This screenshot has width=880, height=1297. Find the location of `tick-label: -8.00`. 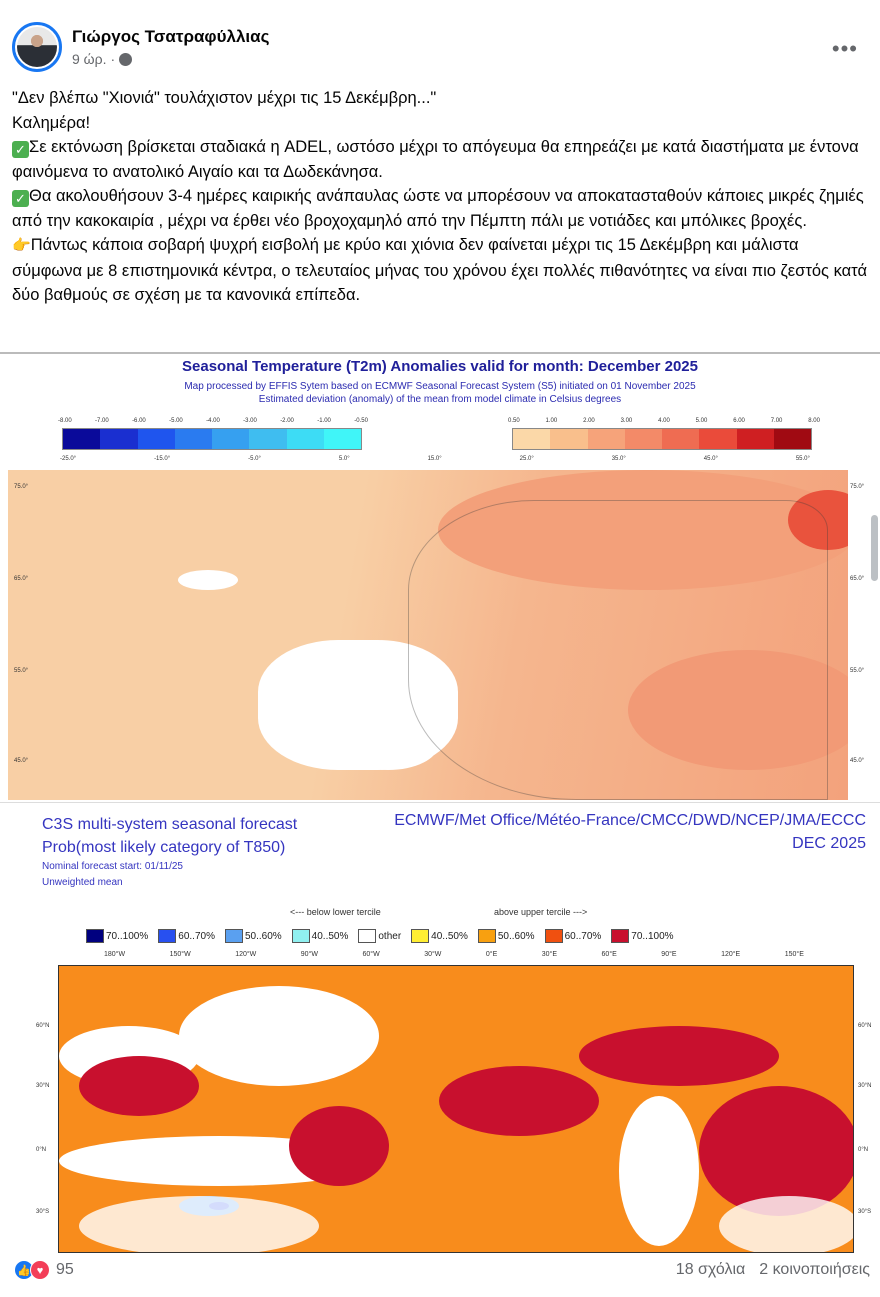

tick-label: -8.00 is located at coordinates (65, 421).